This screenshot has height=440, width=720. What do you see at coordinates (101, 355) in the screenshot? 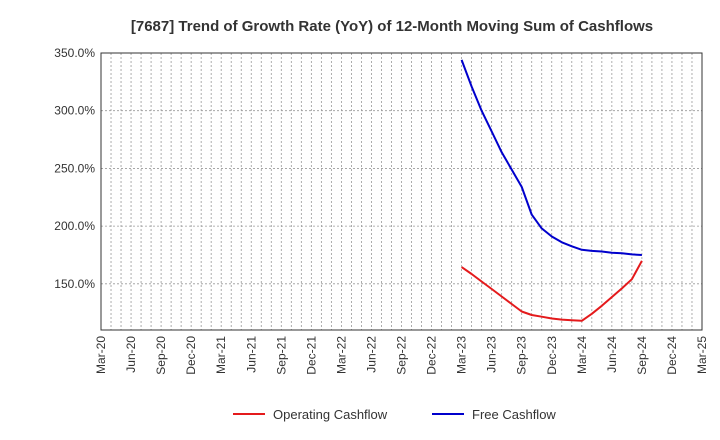
I see `x-tick-label: Mar-20` at bounding box center [101, 355].